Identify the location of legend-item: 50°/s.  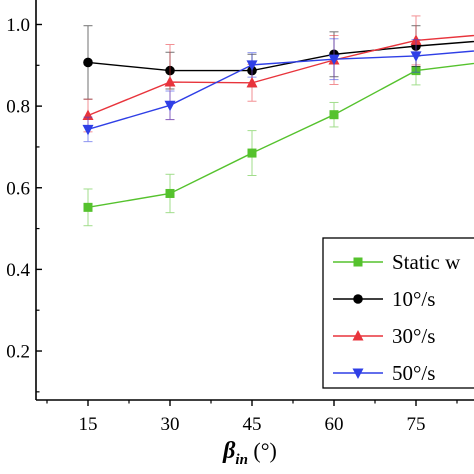
(384, 373).